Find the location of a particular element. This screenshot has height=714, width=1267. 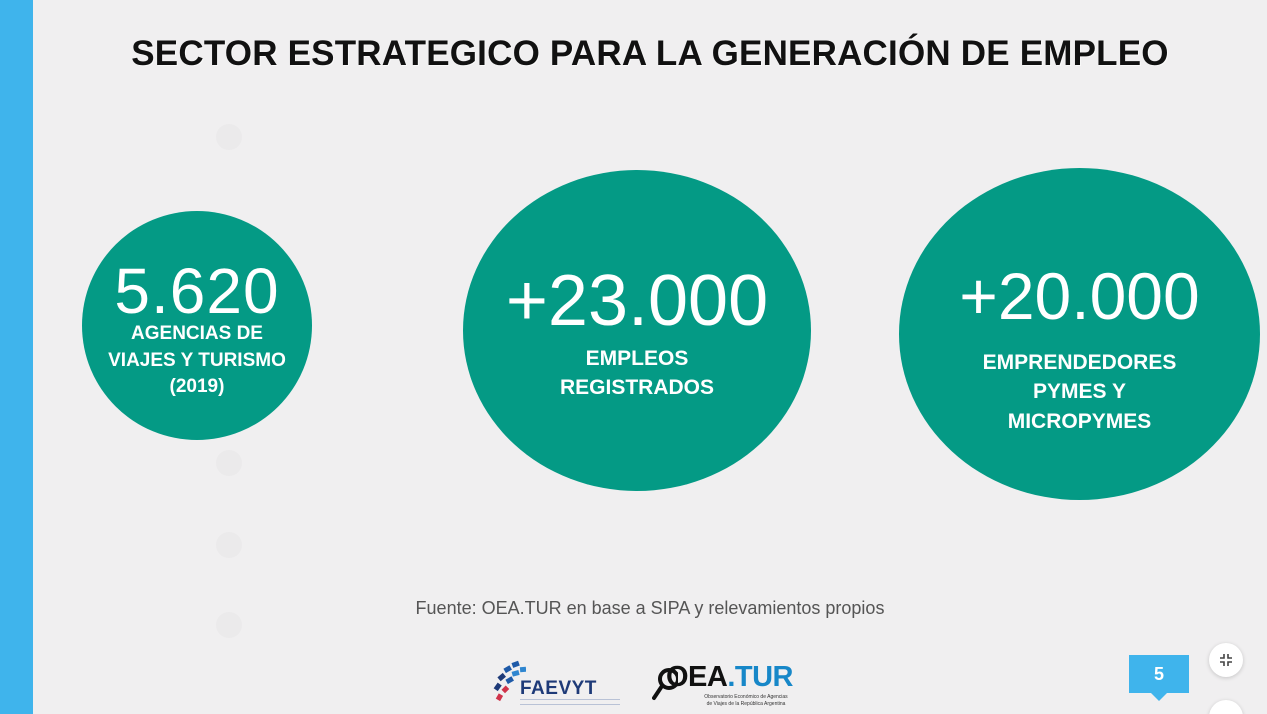

exit-fullscreen-button is located at coordinates (1226, 660).